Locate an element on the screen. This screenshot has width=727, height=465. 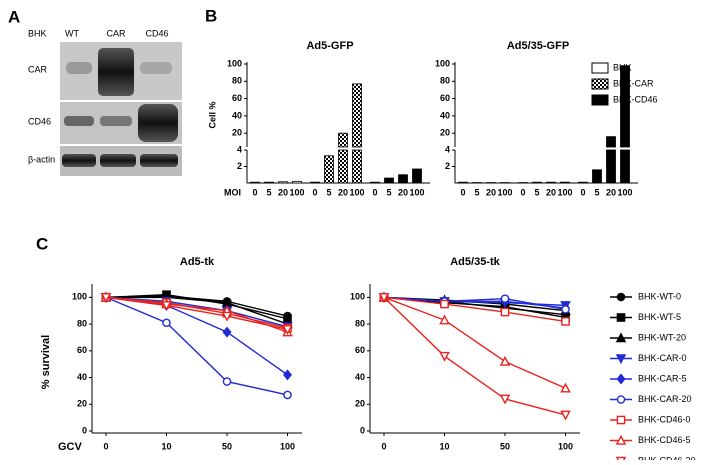
row-label: CD46 is located at coordinates (39, 121).